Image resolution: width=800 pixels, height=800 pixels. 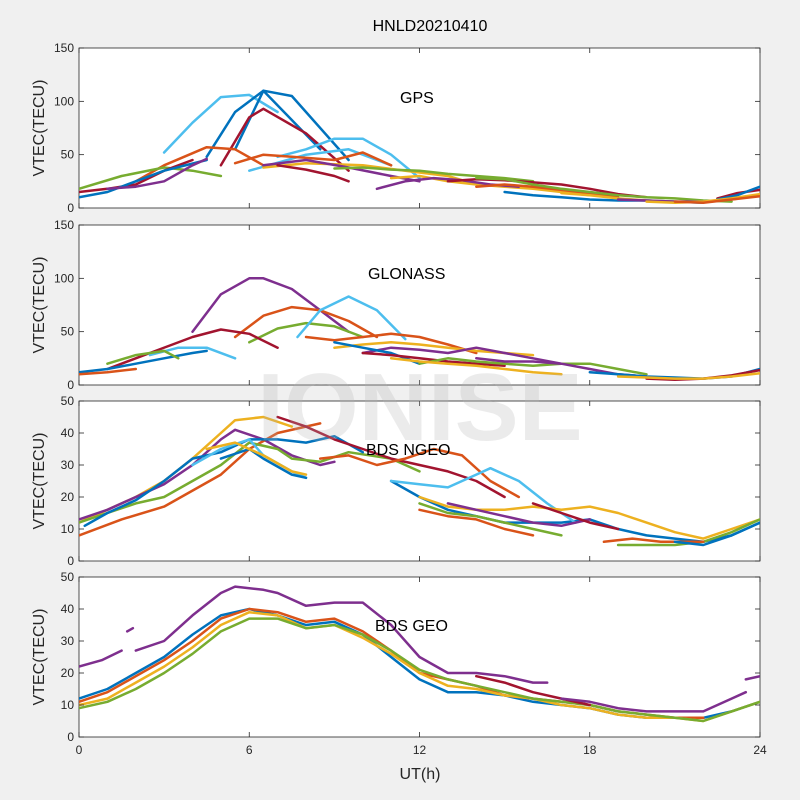 I want to click on x-tick-label: 24, so click(x=760, y=750).